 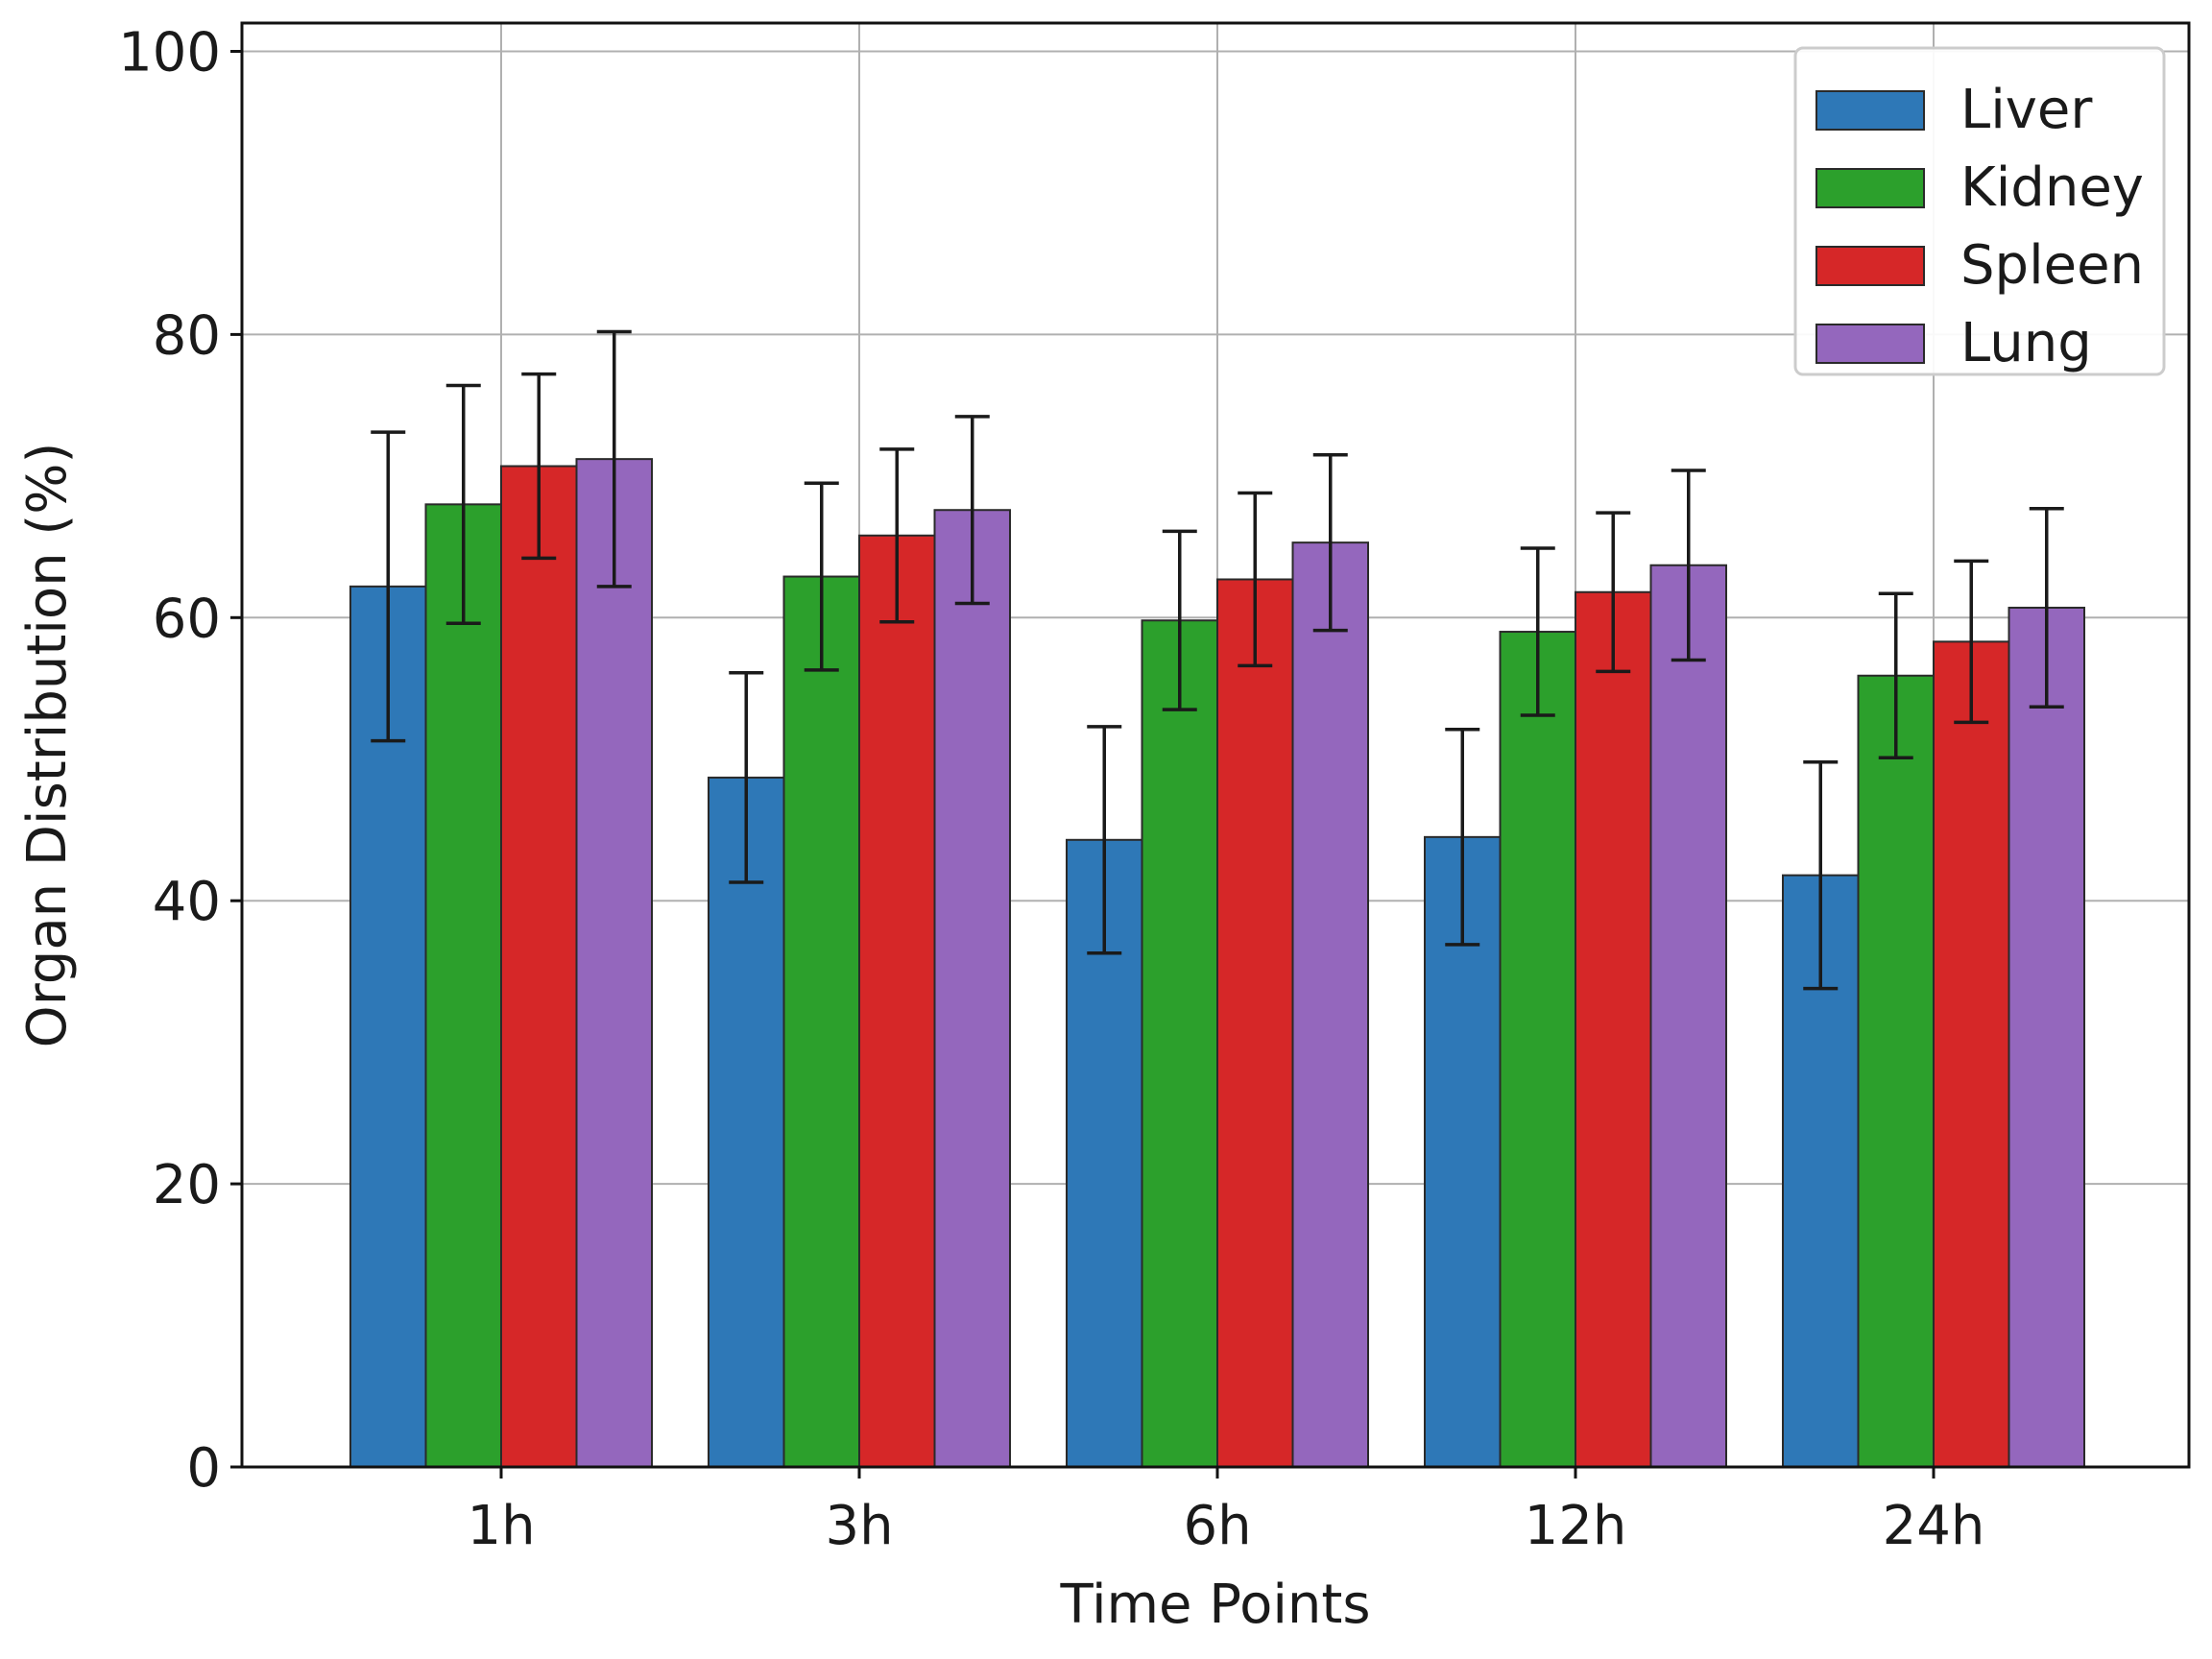 What do you see at coordinates (187, 619) in the screenshot?
I see `y-tick-label: 60` at bounding box center [187, 619].